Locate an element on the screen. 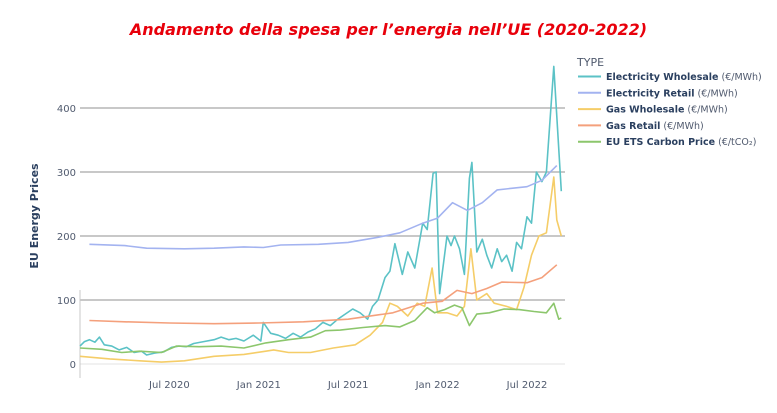  legend-item-name: Electricity Retail is located at coordinates (650, 93).